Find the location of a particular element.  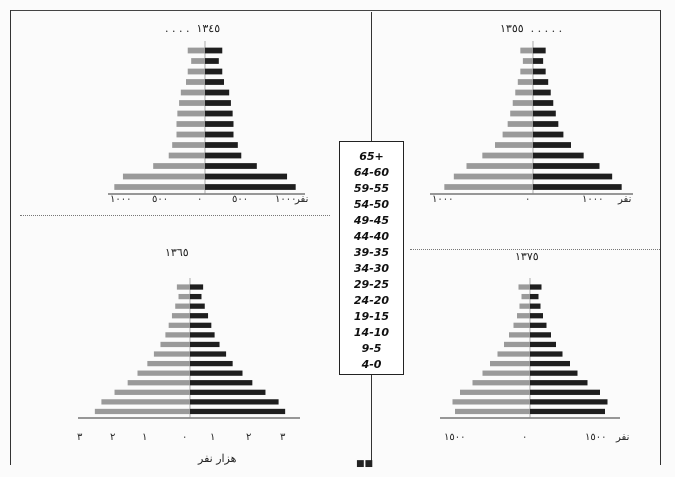

legend-age-group: 54-50 is located at coordinates (371, 204).